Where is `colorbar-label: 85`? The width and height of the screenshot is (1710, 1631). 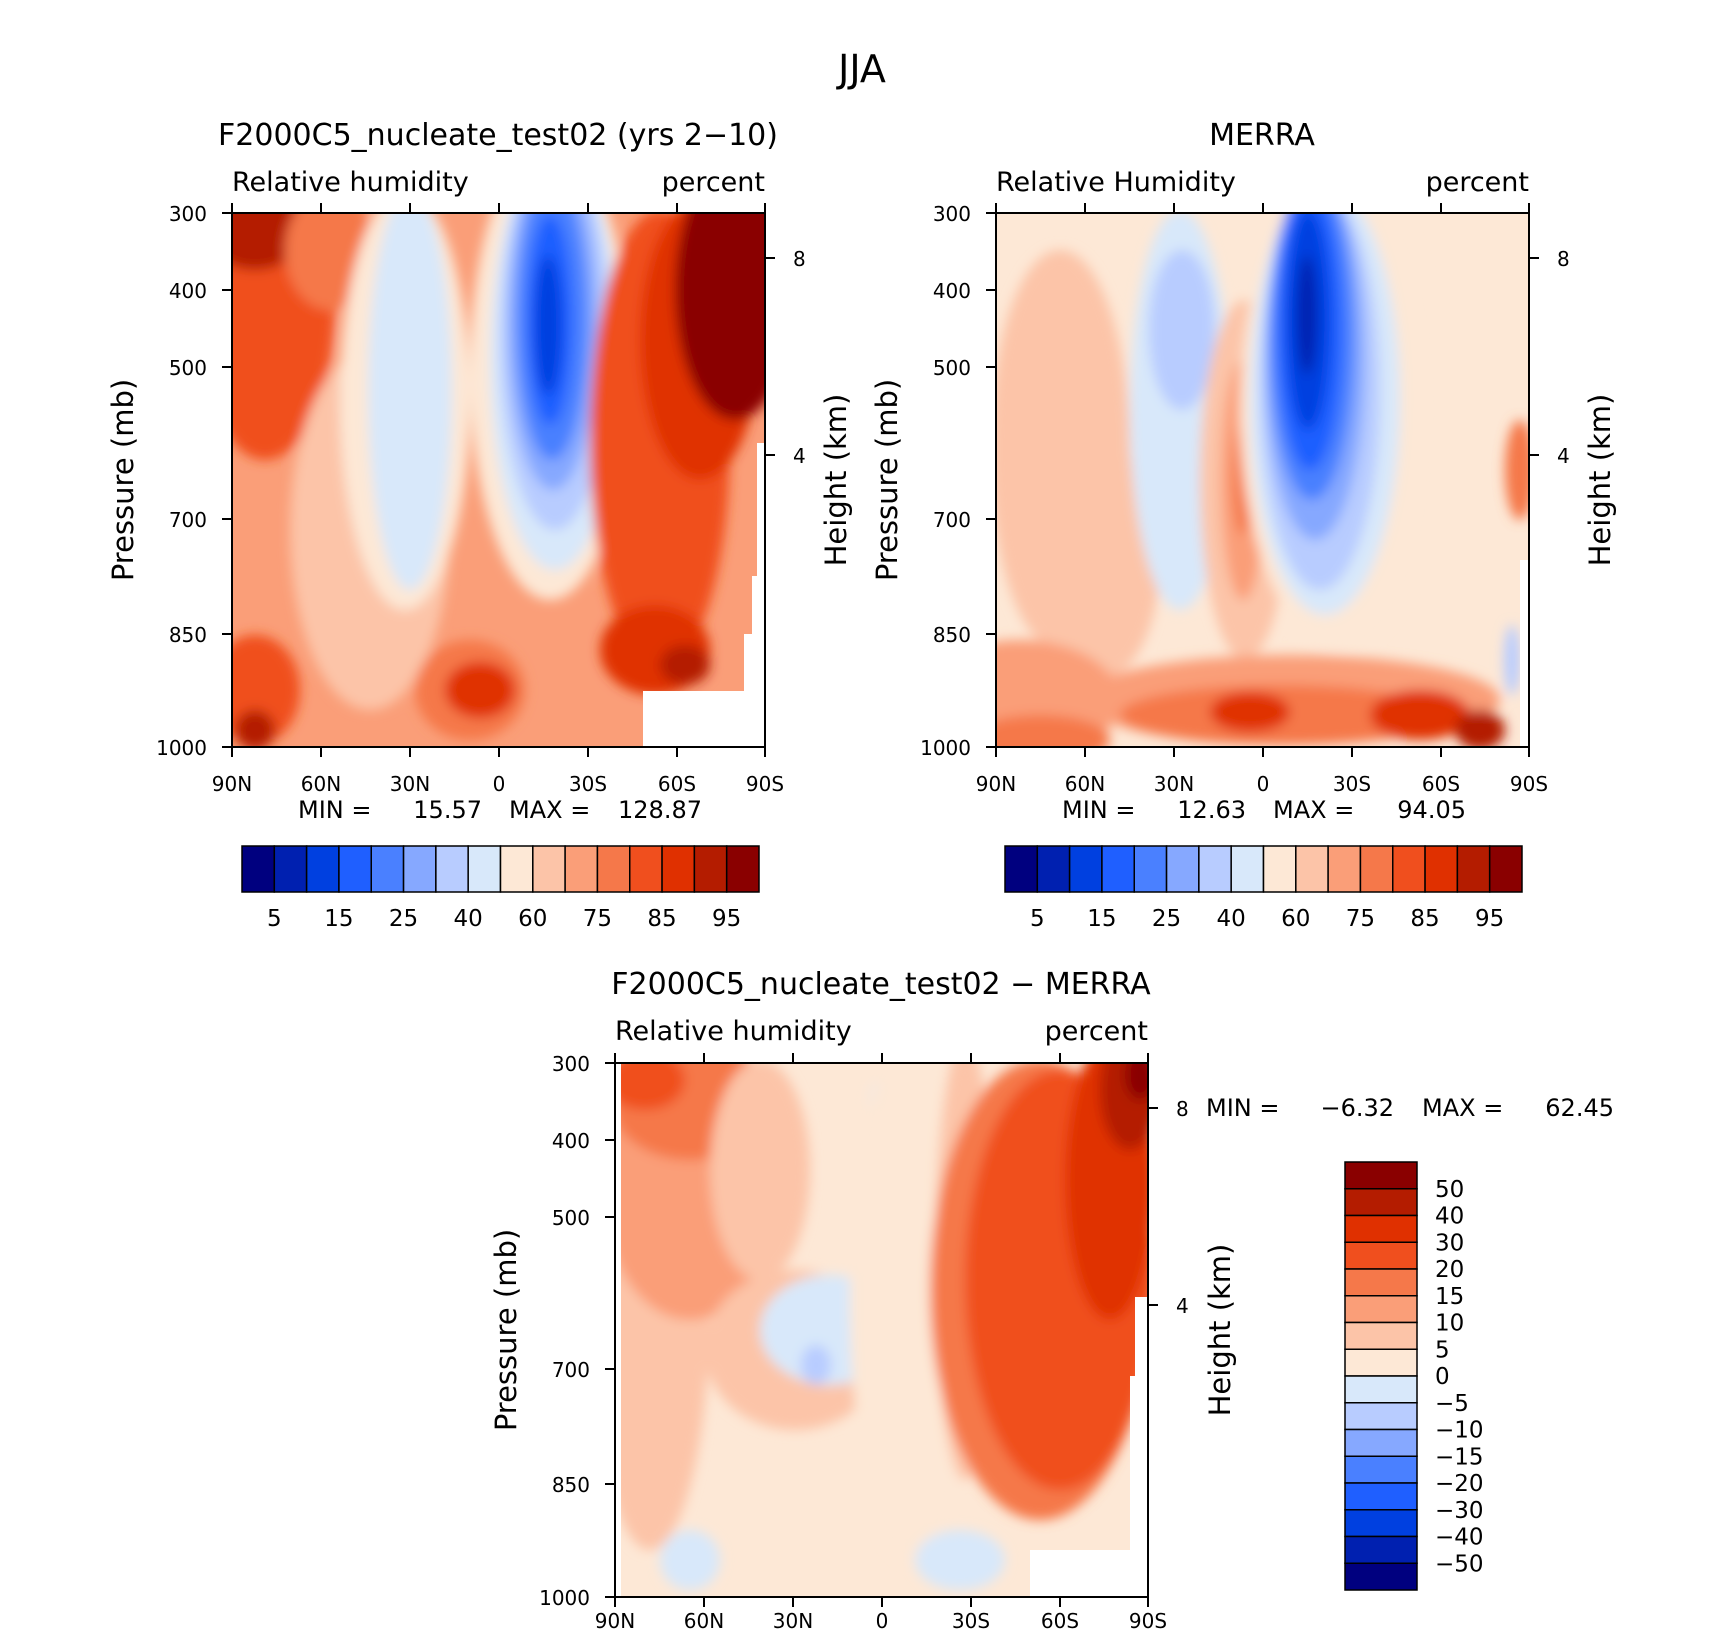 colorbar-label: 85 is located at coordinates (1424, 919).